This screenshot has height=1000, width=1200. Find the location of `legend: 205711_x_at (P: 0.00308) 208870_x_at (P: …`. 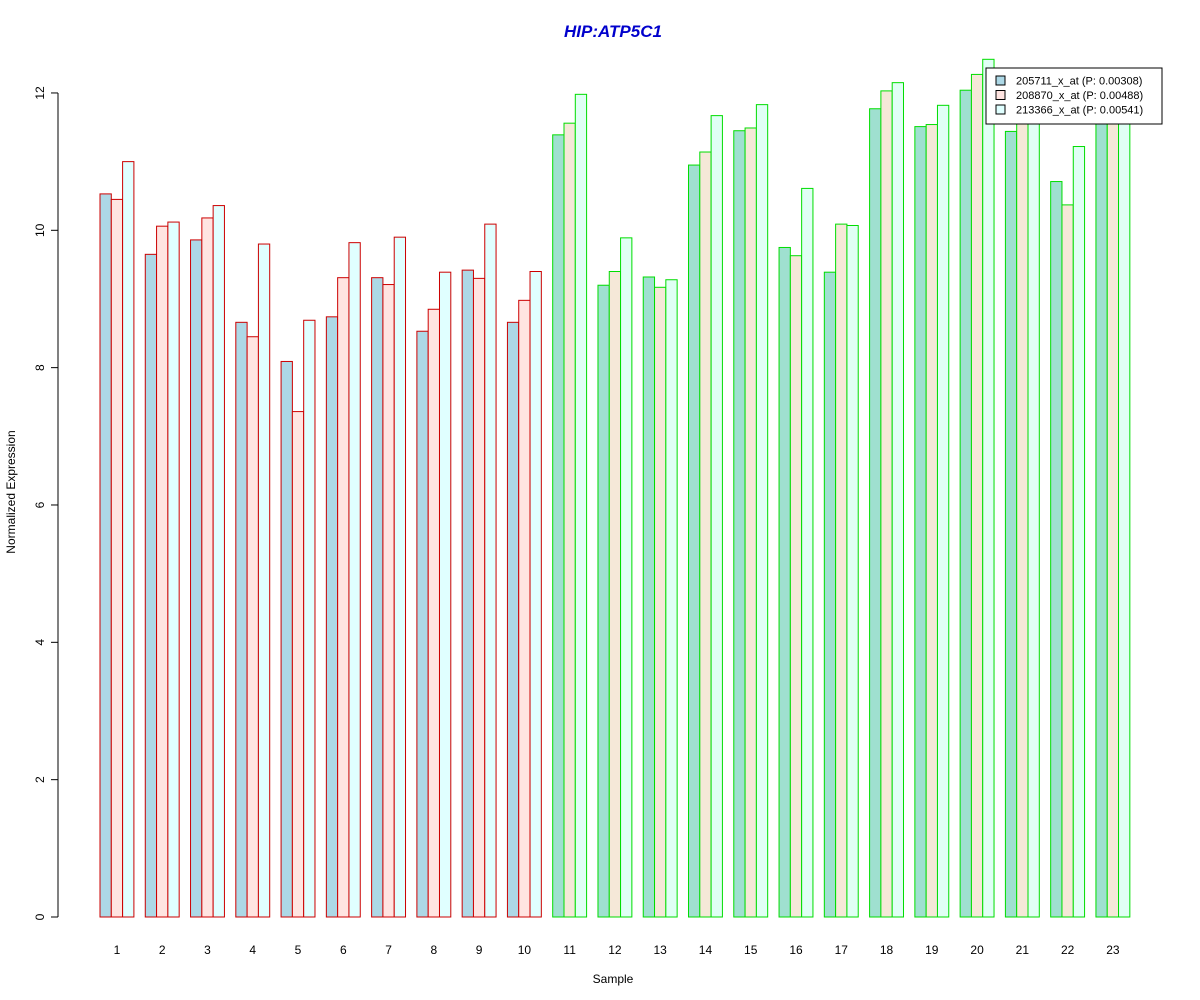

legend: 205711_x_at (P: 0.00308) 208870_x_at (P: … is located at coordinates (1074, 96).